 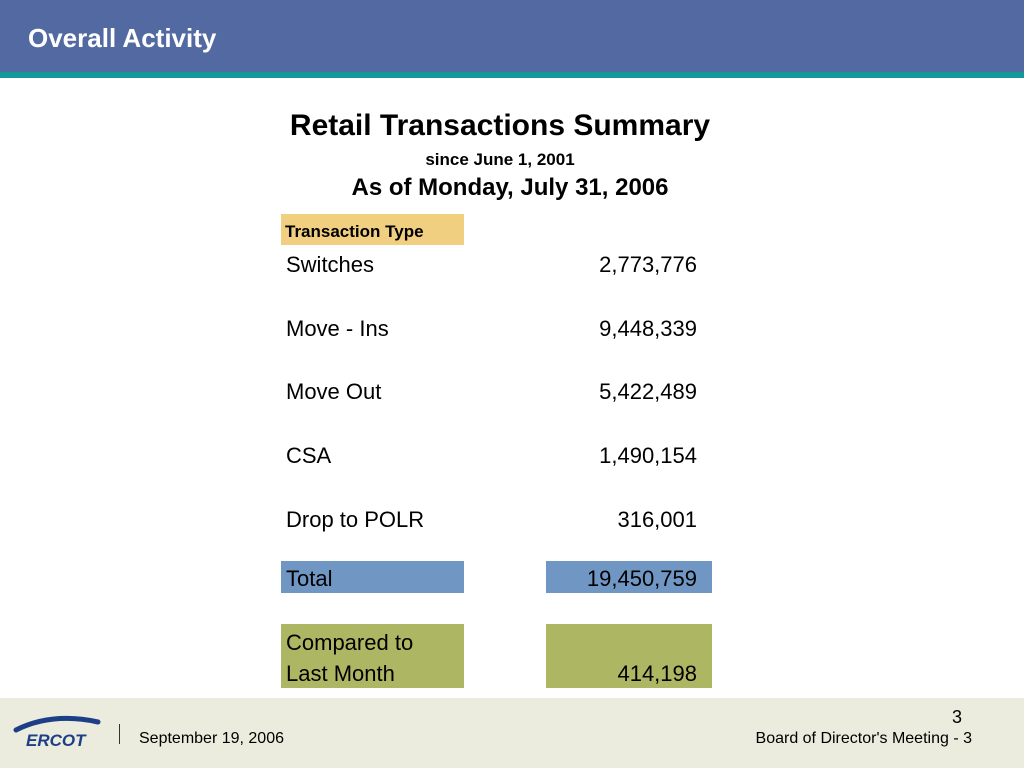 What do you see at coordinates (340, 673) in the screenshot?
I see `compared-label-line-2: Last Month` at bounding box center [340, 673].